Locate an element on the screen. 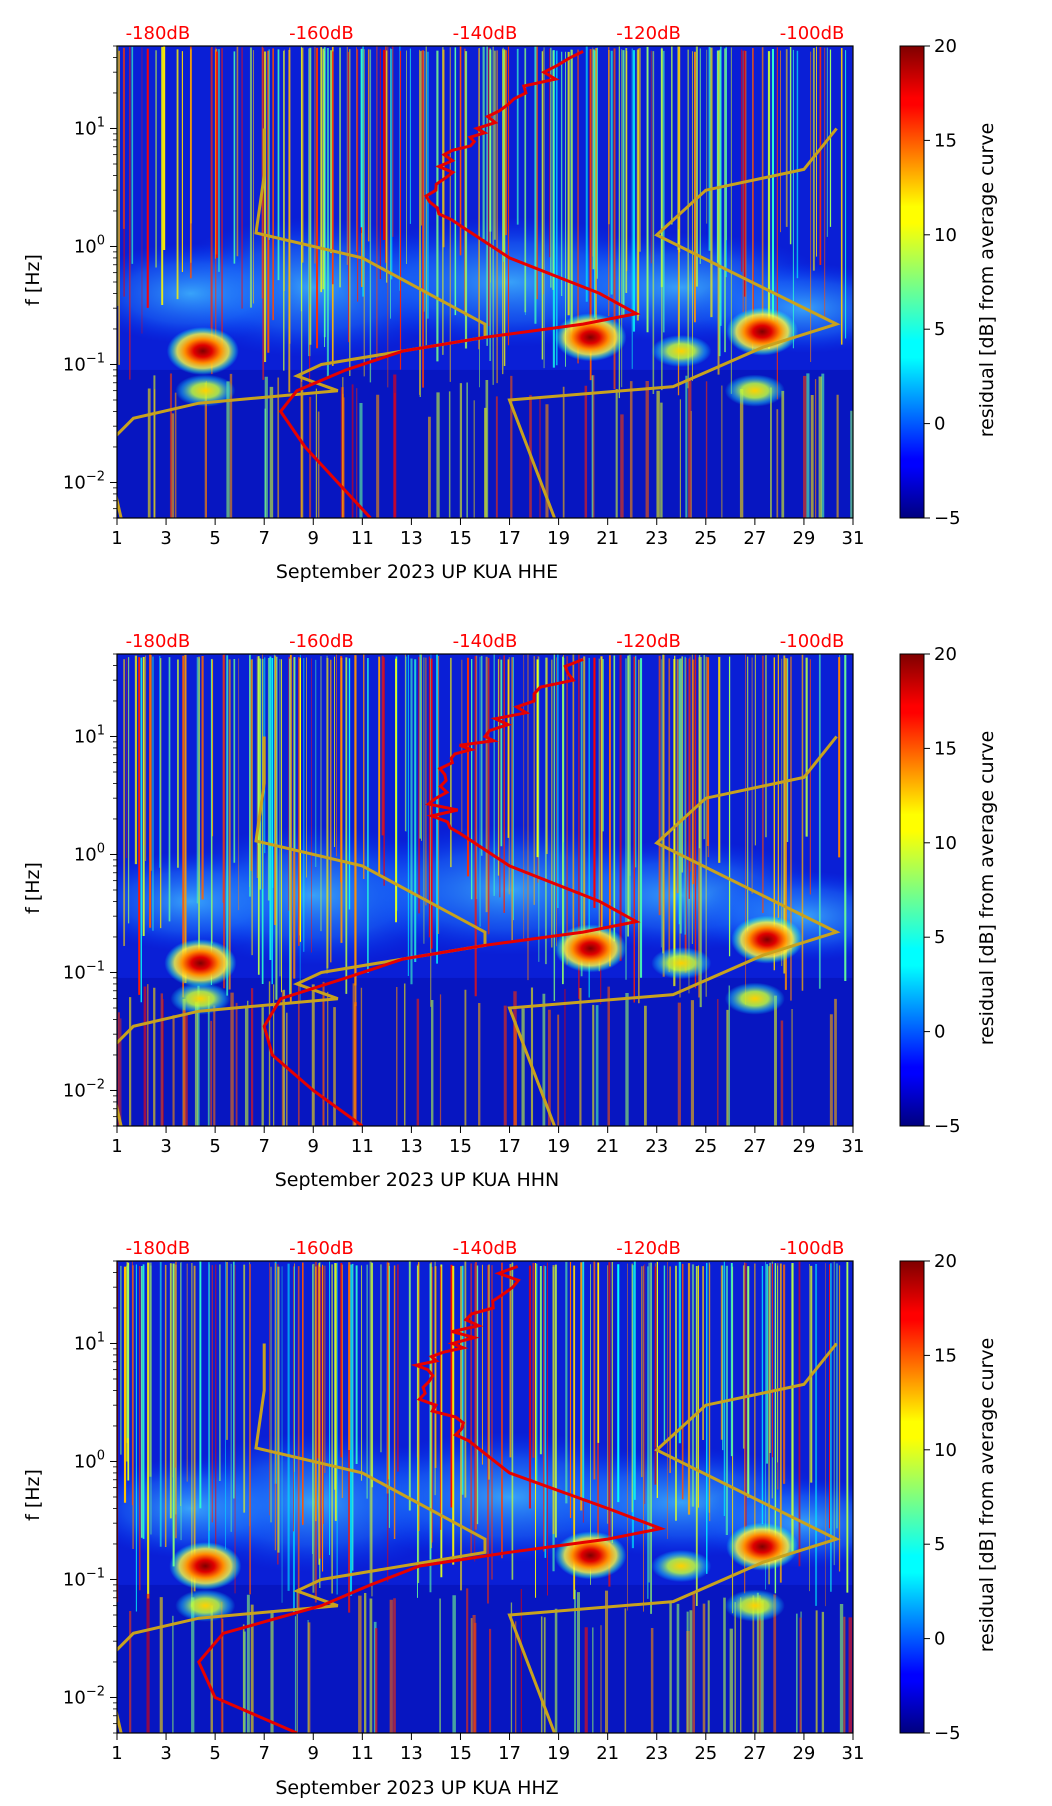 The width and height of the screenshot is (1052, 1806). panel-hhe-xtick-label: 5 is located at coordinates (214, 538).